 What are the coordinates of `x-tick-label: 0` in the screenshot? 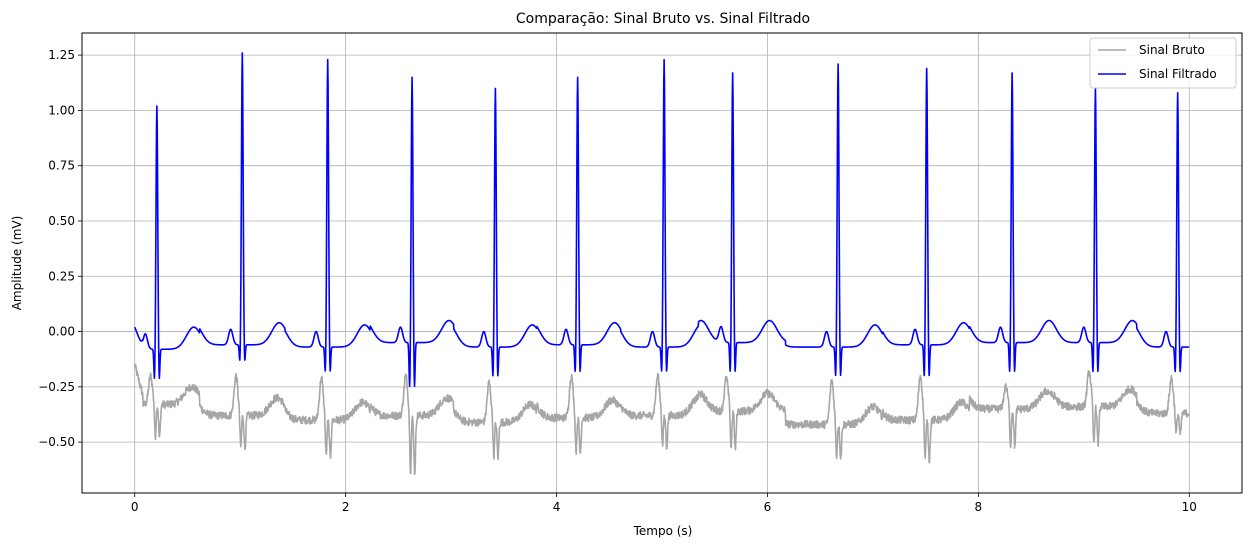 It's located at (135, 507).